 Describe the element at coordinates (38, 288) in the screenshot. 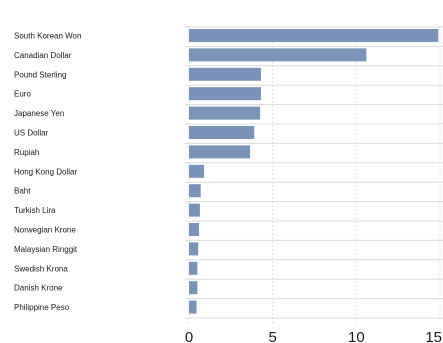

I see `category-label-danish-krone: Danish Krone` at that location.